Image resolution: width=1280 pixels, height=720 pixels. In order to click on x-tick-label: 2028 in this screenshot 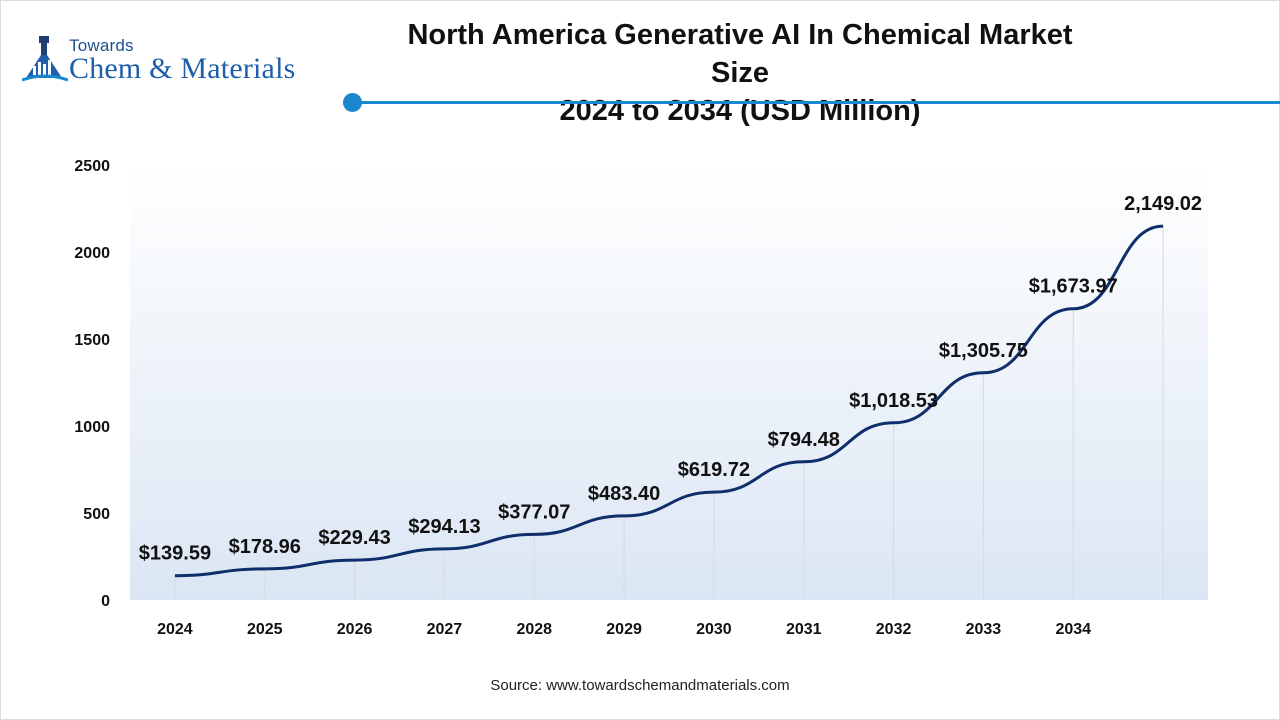, I will do `click(534, 629)`.